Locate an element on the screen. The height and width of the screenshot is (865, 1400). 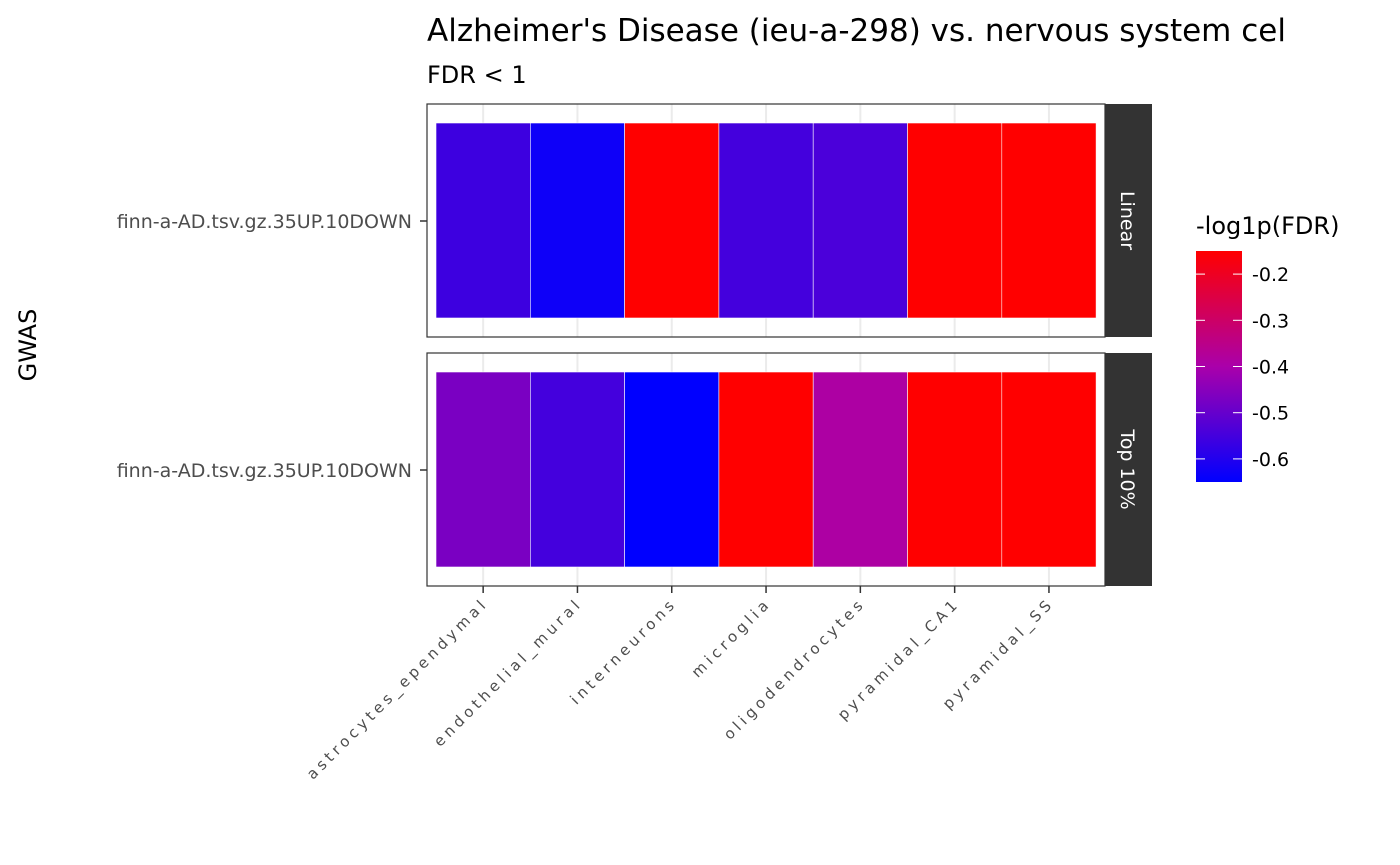
chart-subtitle: FDR < 1 is located at coordinates (477, 75).